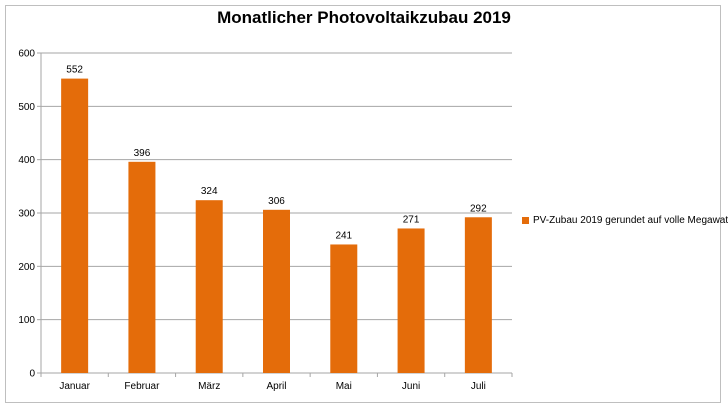  I want to click on data-label: 271, so click(411, 219).